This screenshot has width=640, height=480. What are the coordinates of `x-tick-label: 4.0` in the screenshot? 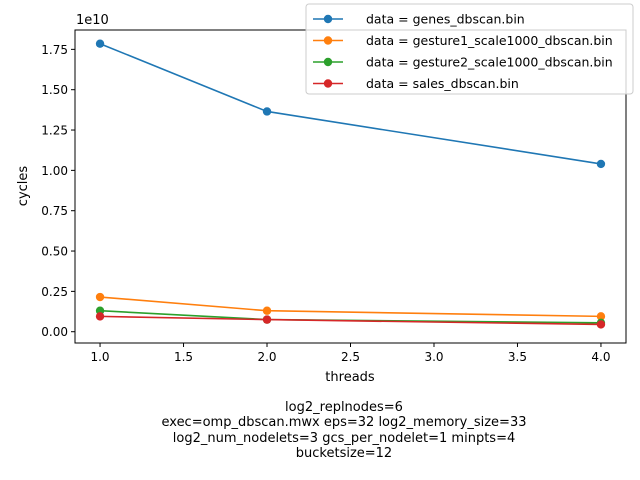 It's located at (600, 357).